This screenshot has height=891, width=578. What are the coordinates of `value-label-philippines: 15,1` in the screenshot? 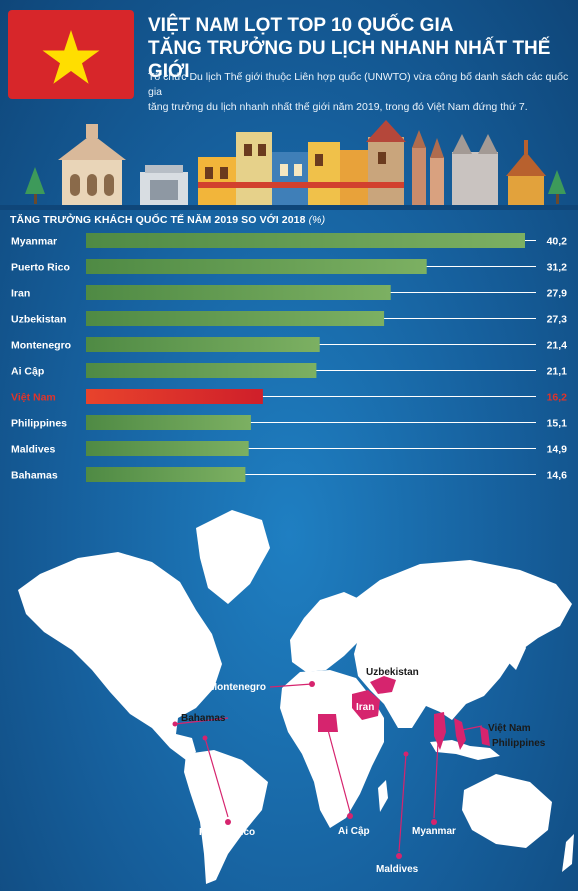 It's located at (557, 424).